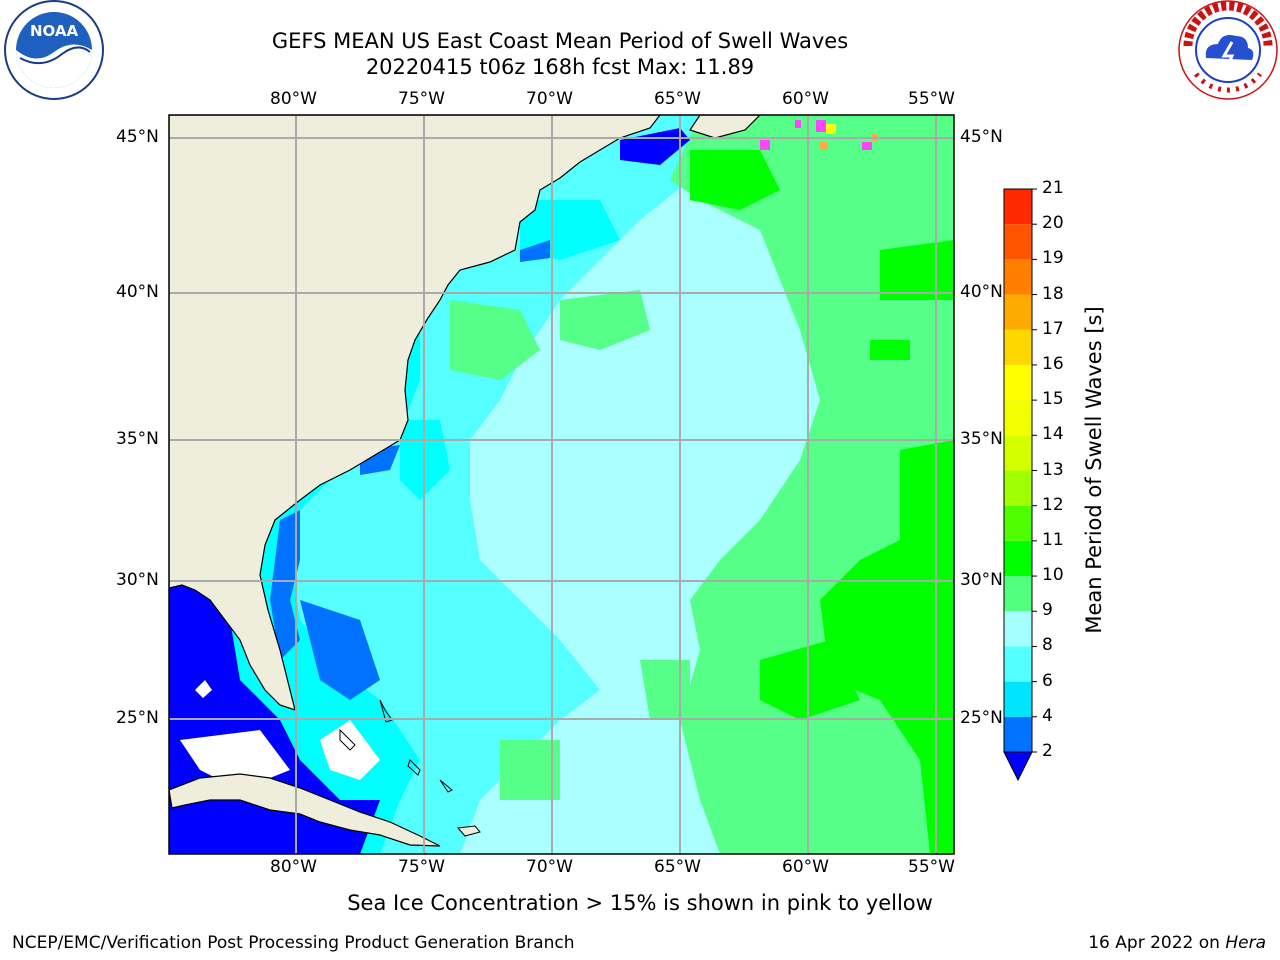 The height and width of the screenshot is (960, 1280). Describe the element at coordinates (1053, 434) in the screenshot. I see `colorbar-tick-label: 14` at that location.